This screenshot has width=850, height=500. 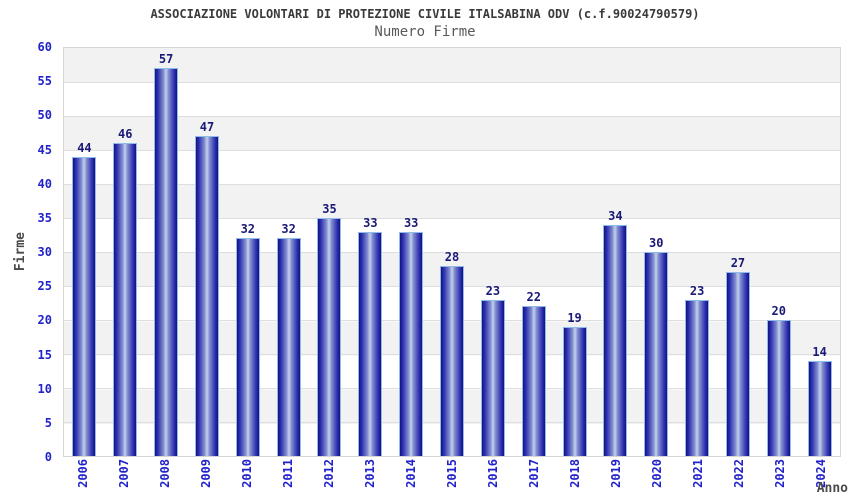 What do you see at coordinates (738, 263) in the screenshot?
I see `bar-value-label: 27` at bounding box center [738, 263].